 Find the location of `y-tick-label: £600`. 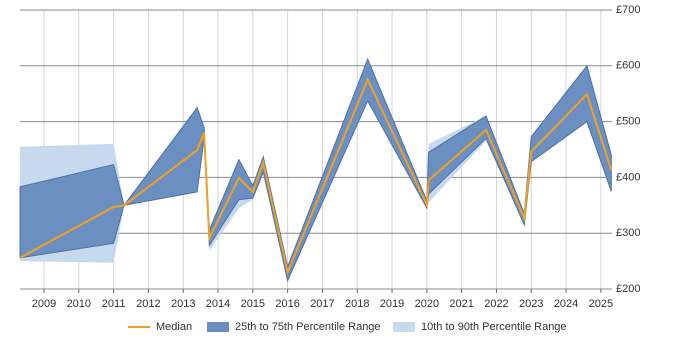

y-tick-label: £600 is located at coordinates (628, 66).